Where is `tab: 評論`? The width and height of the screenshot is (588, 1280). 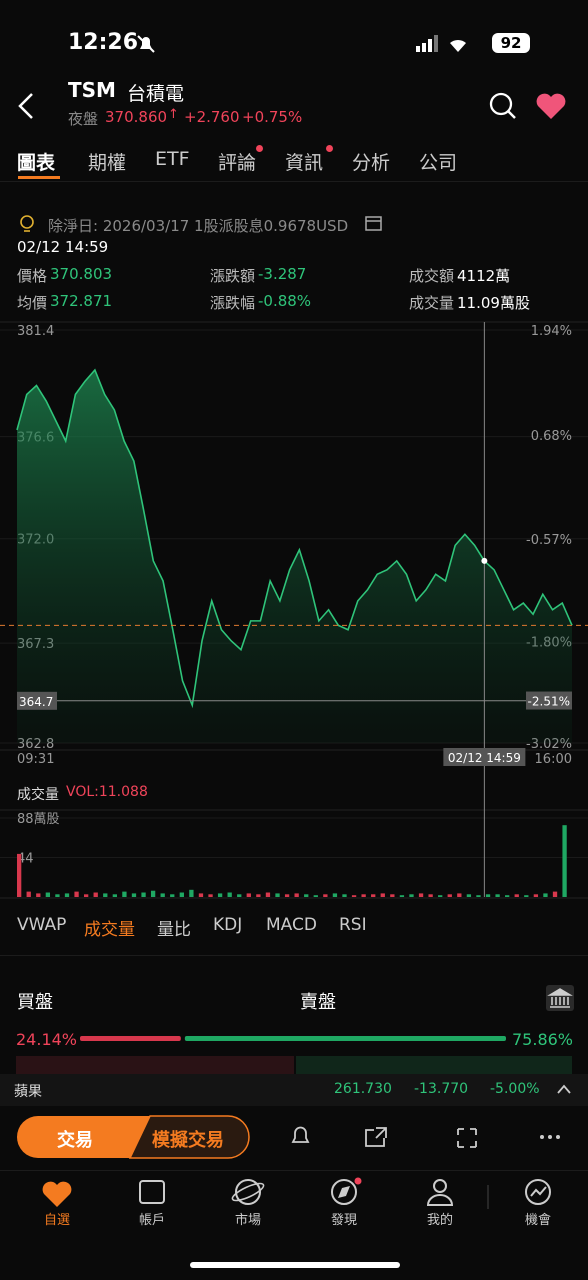
tab: 評論 is located at coordinates (237, 163).